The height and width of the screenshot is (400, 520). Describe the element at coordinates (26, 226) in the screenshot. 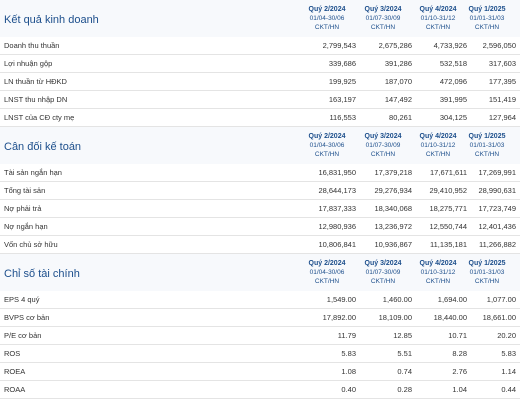

I see `row-label: Nợ ngắn hạn` at that location.